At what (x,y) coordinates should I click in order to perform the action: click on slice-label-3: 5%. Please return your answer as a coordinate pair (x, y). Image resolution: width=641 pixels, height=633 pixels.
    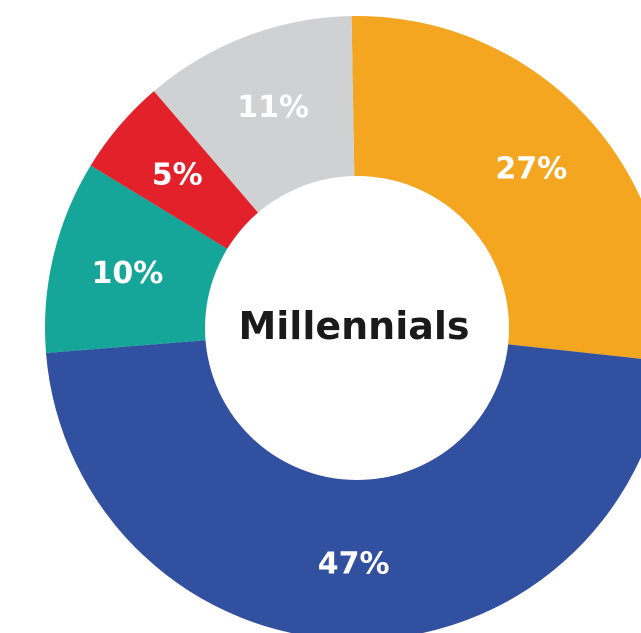
    Looking at the image, I should click on (177, 175).